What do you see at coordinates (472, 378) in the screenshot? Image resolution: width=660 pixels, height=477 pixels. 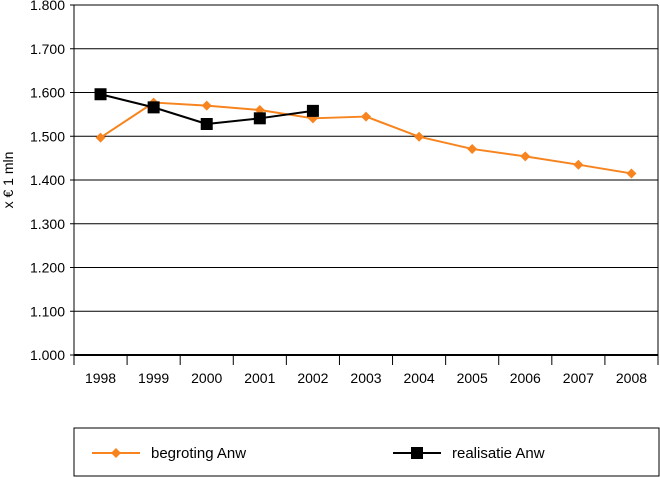 I see `x-tick-label: 2005` at bounding box center [472, 378].